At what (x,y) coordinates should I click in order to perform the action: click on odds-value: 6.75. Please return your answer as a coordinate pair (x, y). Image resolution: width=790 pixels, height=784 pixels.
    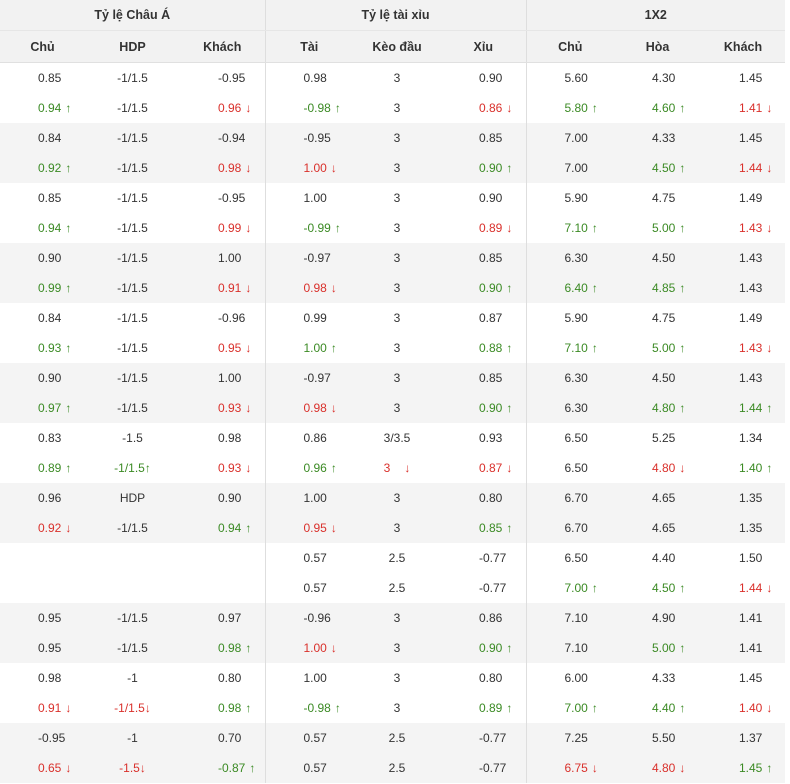
    Looking at the image, I should click on (576, 768).